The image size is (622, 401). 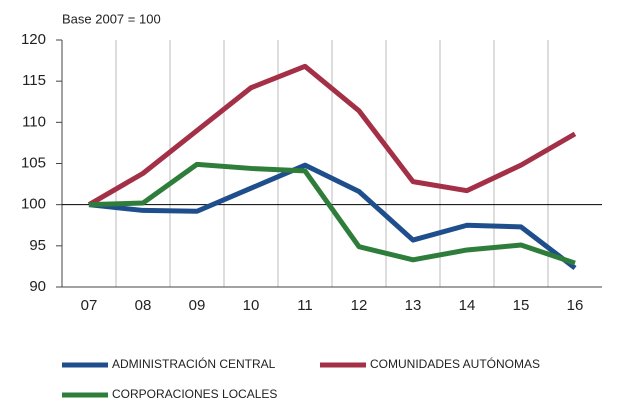 I want to click on y-tick-label: 105, so click(x=33, y=162).